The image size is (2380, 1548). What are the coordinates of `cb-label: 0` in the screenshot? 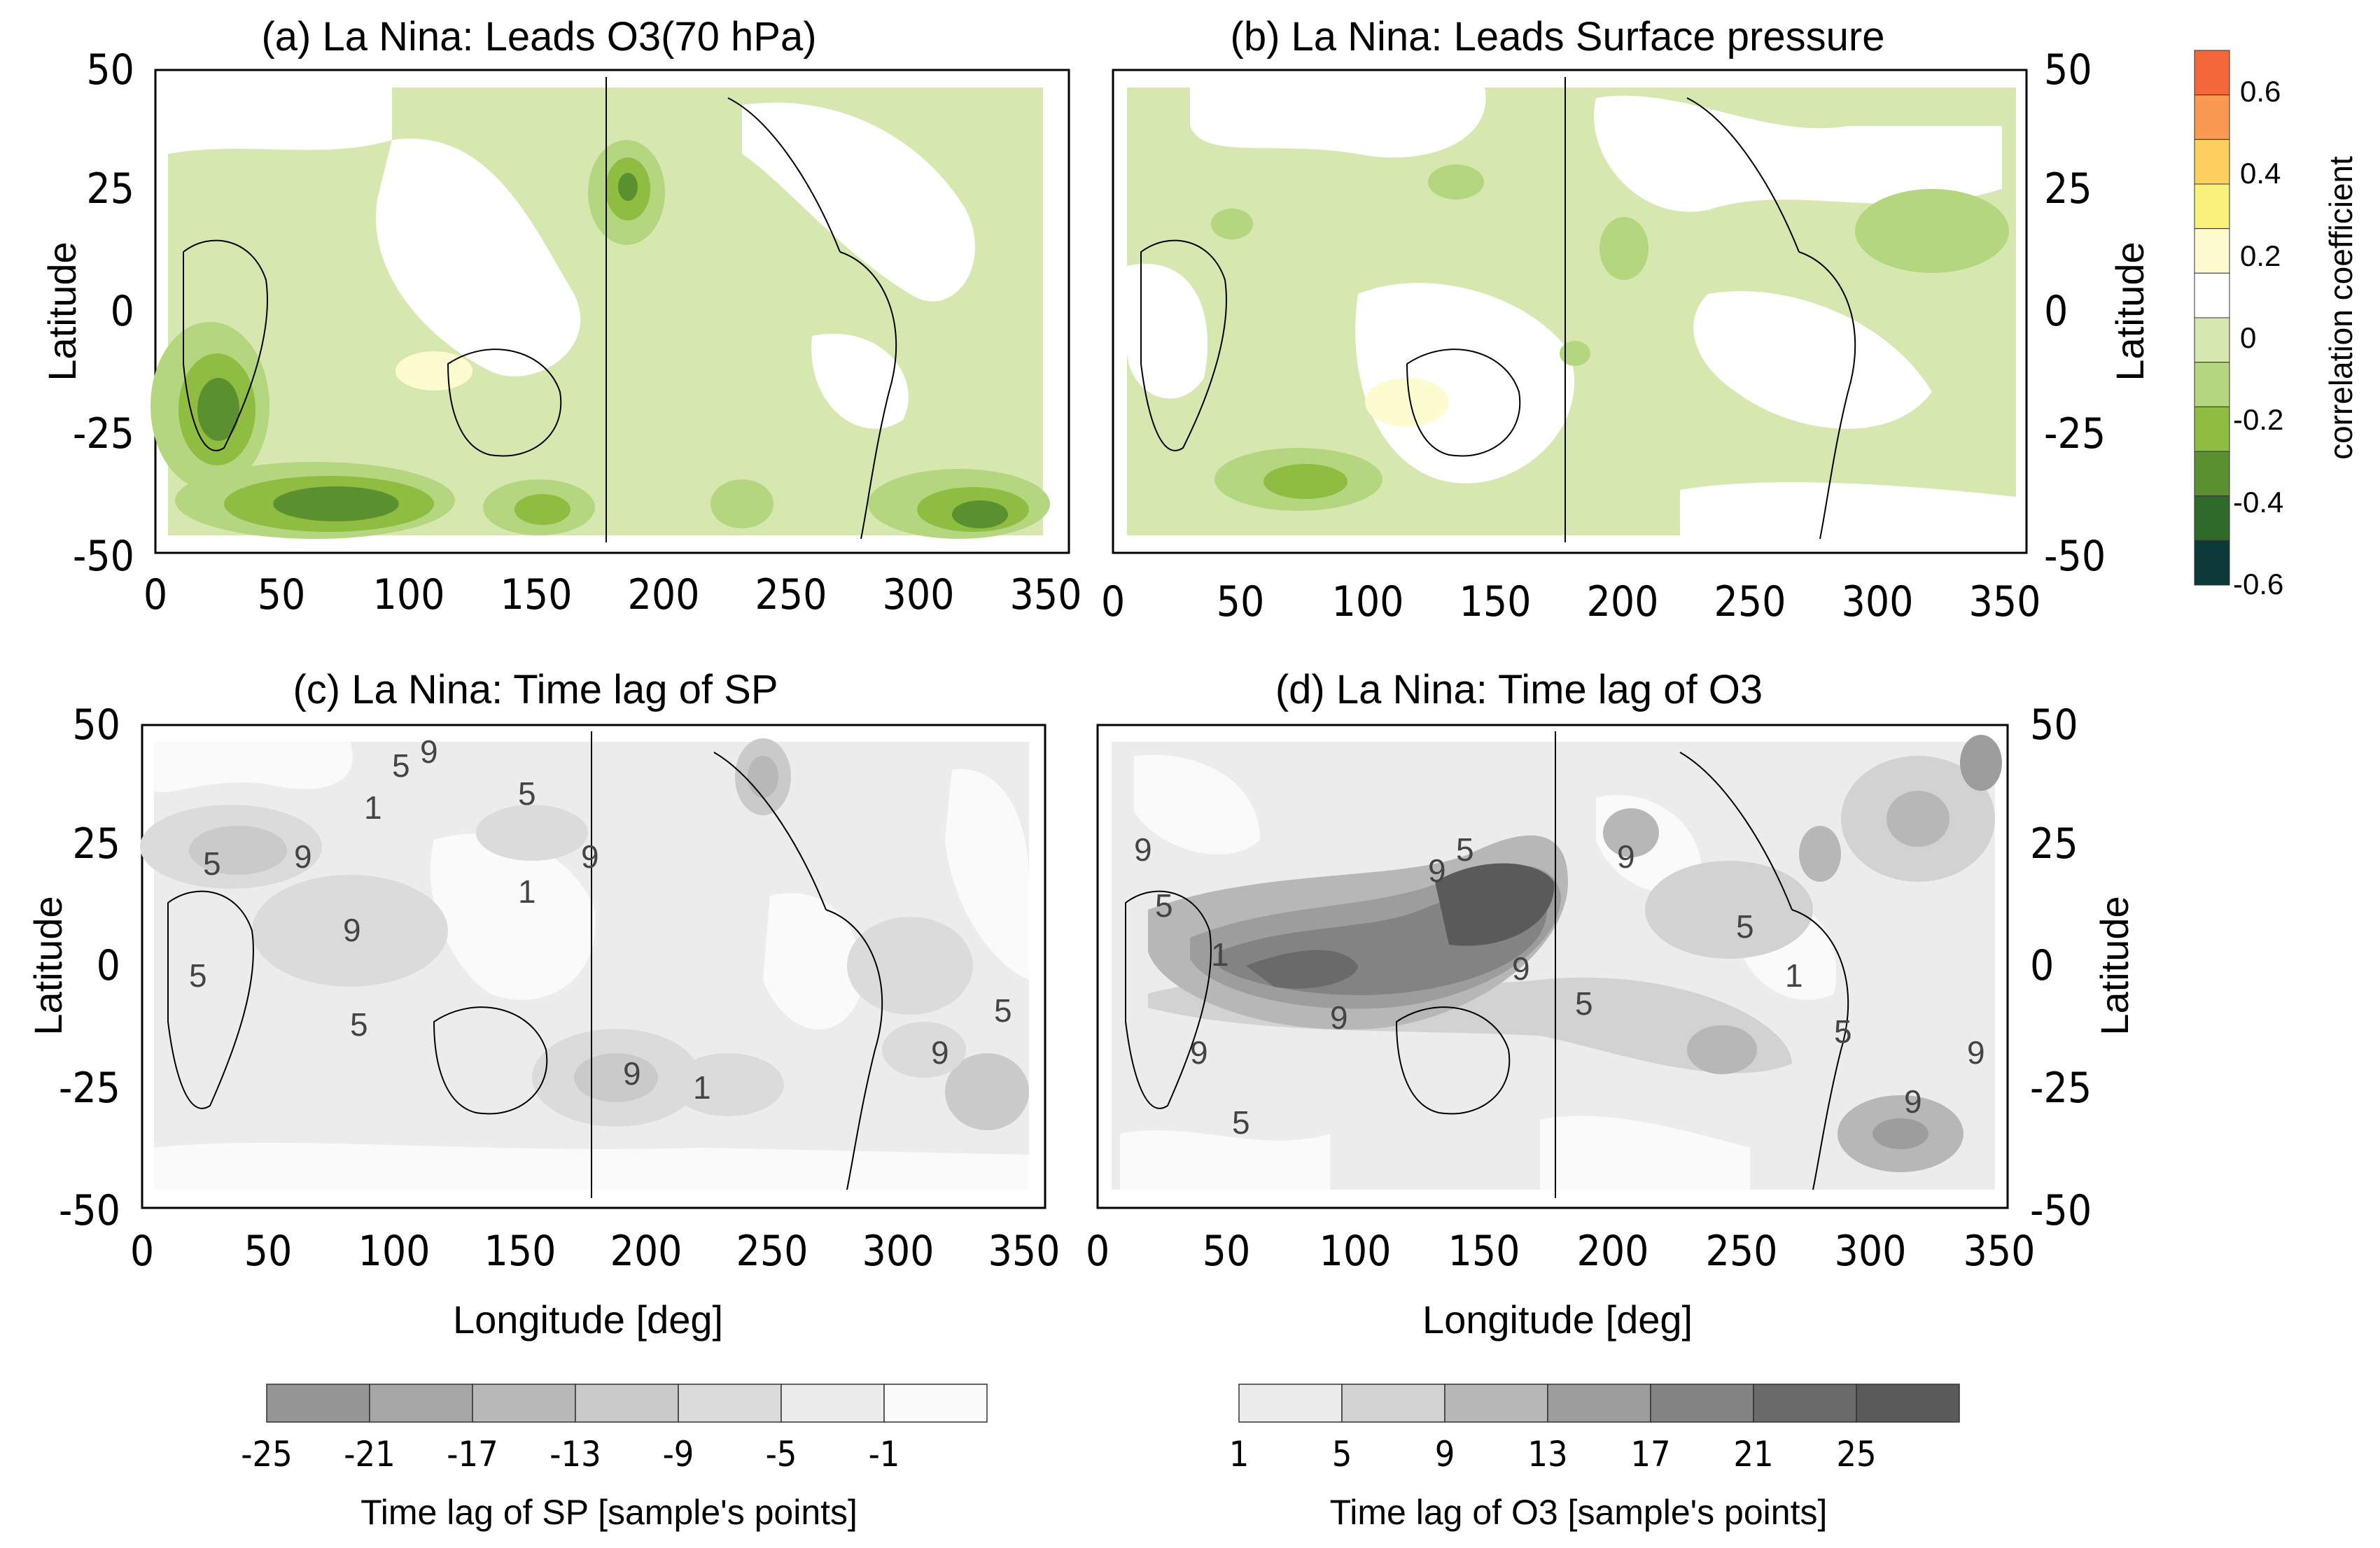 It's located at (2248, 337).